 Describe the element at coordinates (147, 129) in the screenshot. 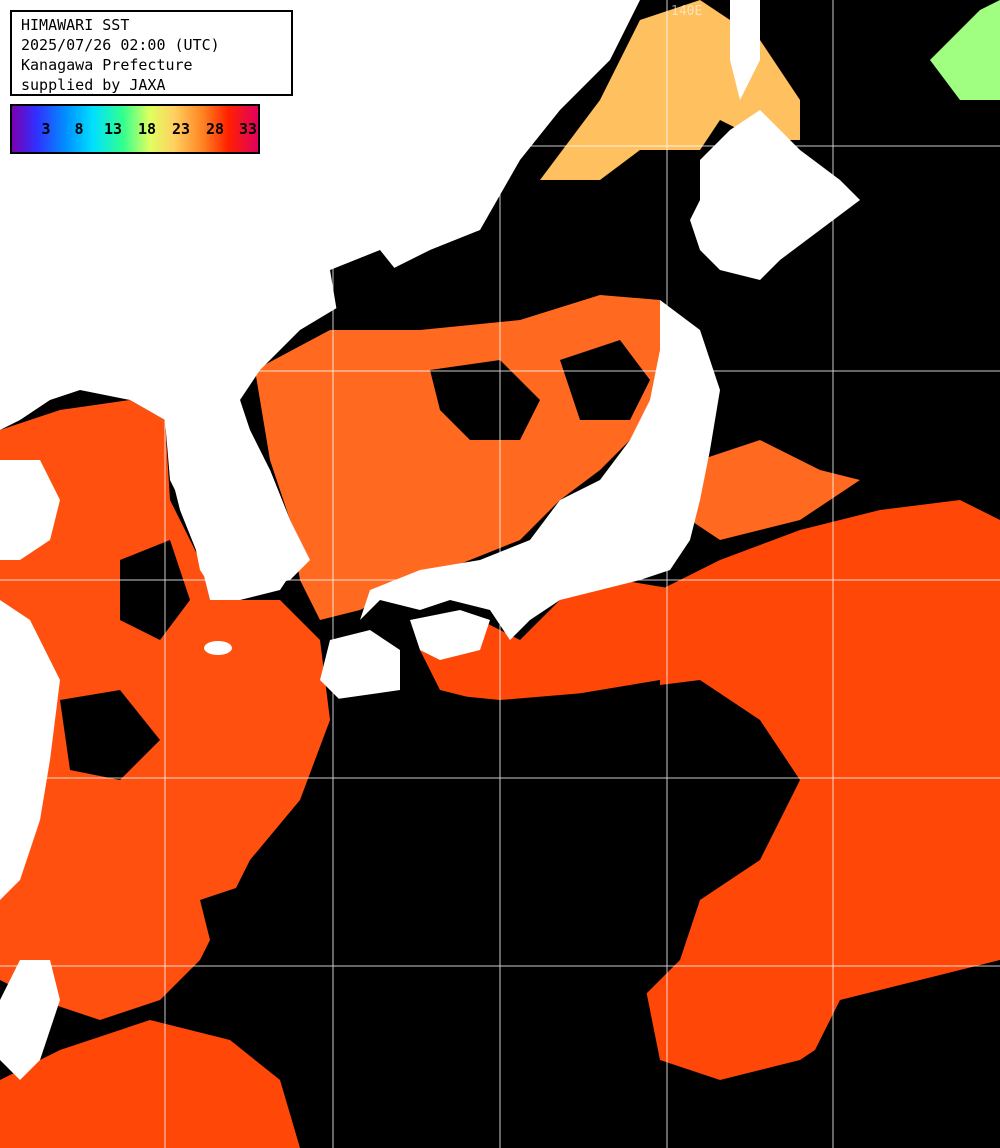

I see `legend-tick: 18` at that location.